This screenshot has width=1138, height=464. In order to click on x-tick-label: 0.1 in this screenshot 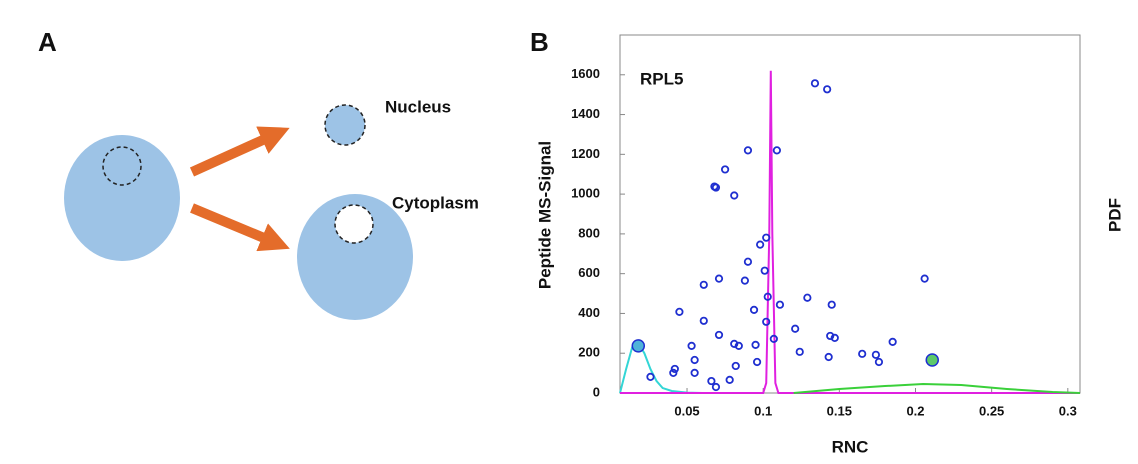, I will do `click(763, 410)`.